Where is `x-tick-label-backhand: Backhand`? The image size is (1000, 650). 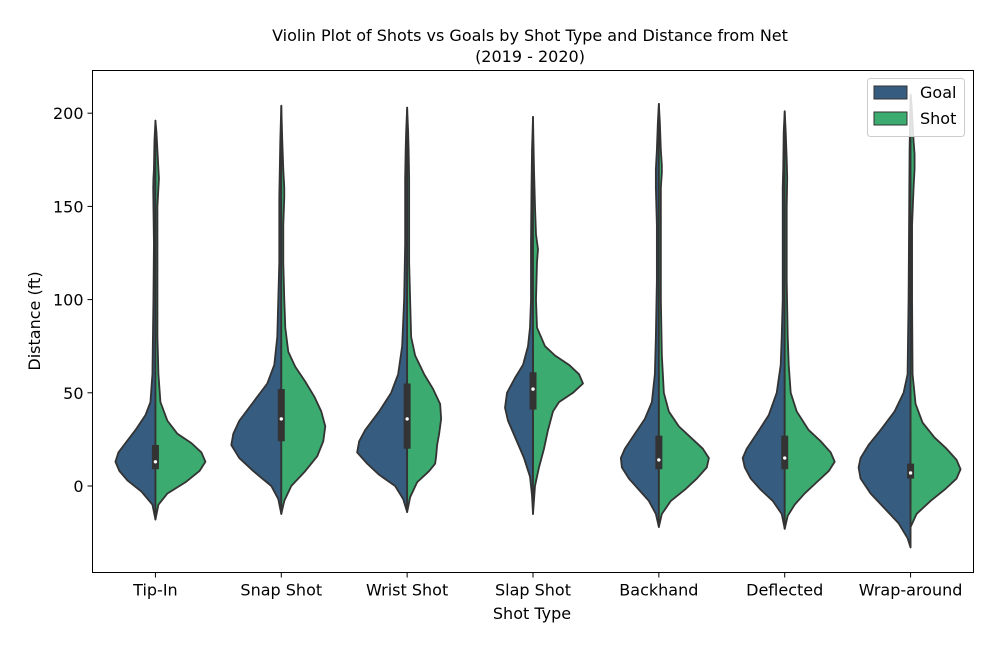 x-tick-label-backhand: Backhand is located at coordinates (658, 590).